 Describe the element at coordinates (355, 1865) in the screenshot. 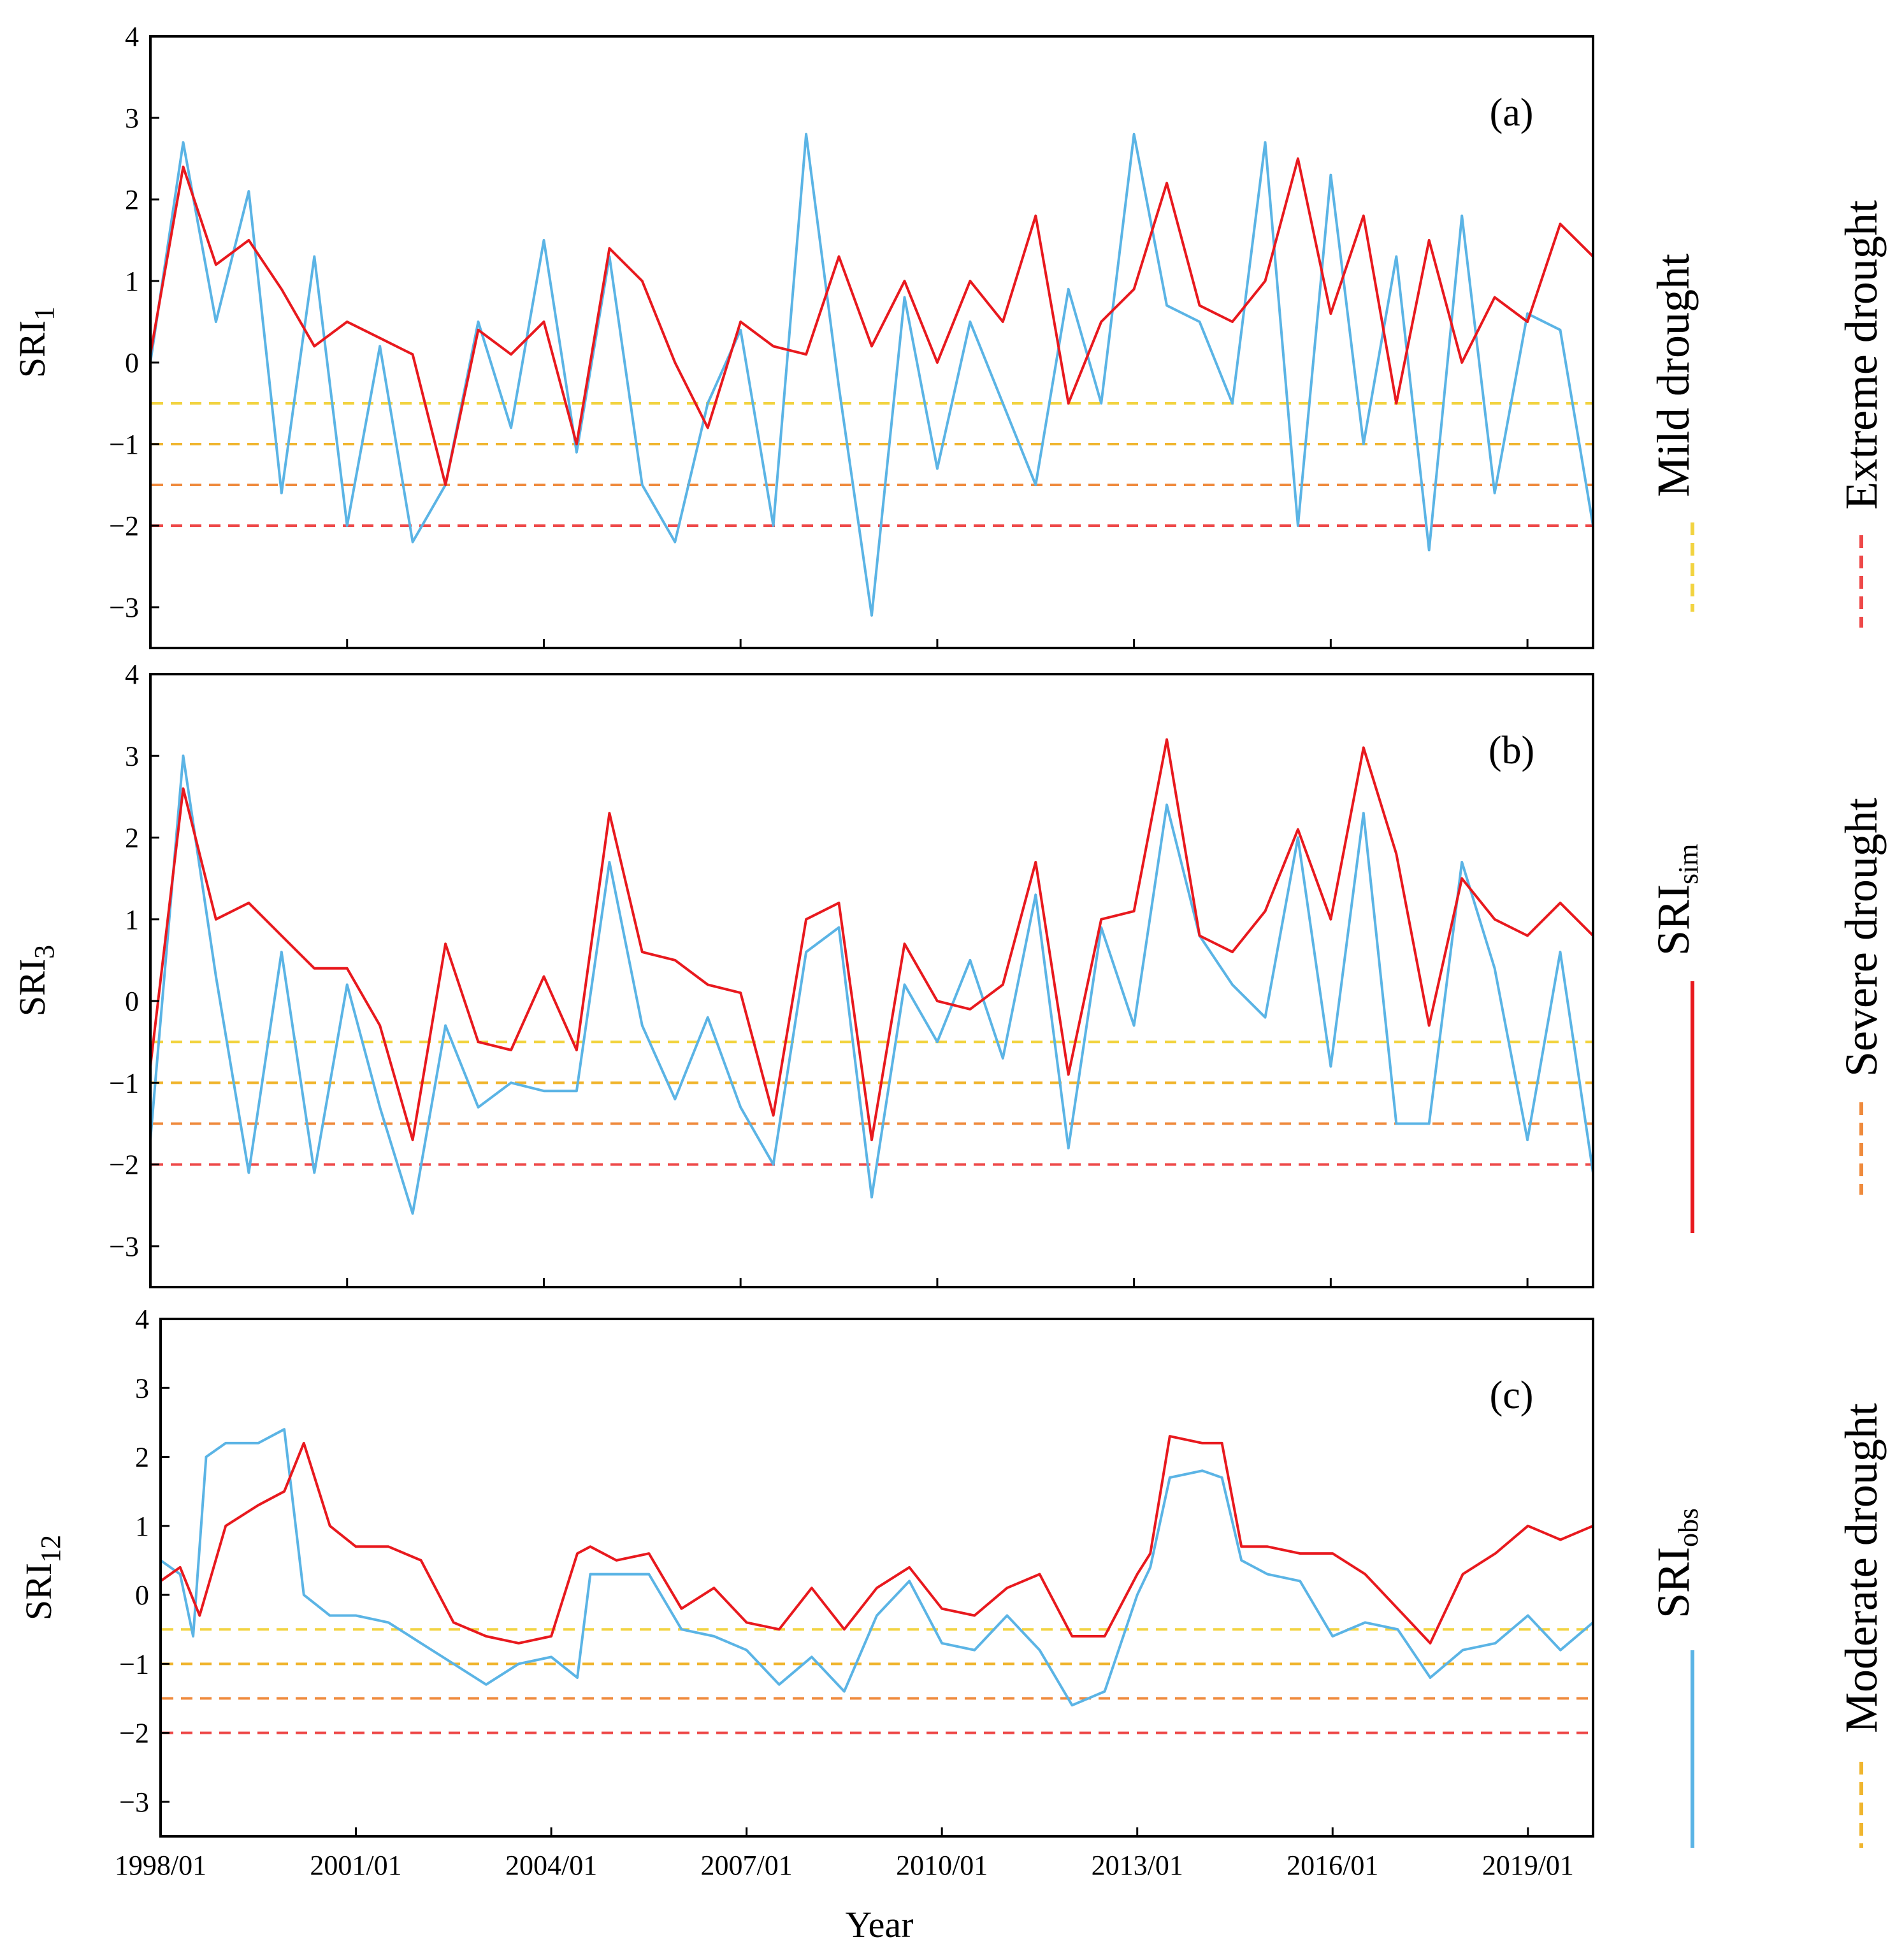

I see `x-tick-label: 2001/01` at that location.